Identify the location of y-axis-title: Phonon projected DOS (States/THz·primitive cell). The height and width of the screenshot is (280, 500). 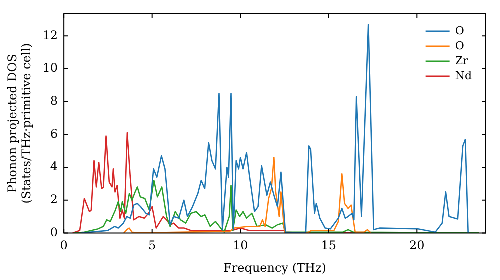
(19, 123).